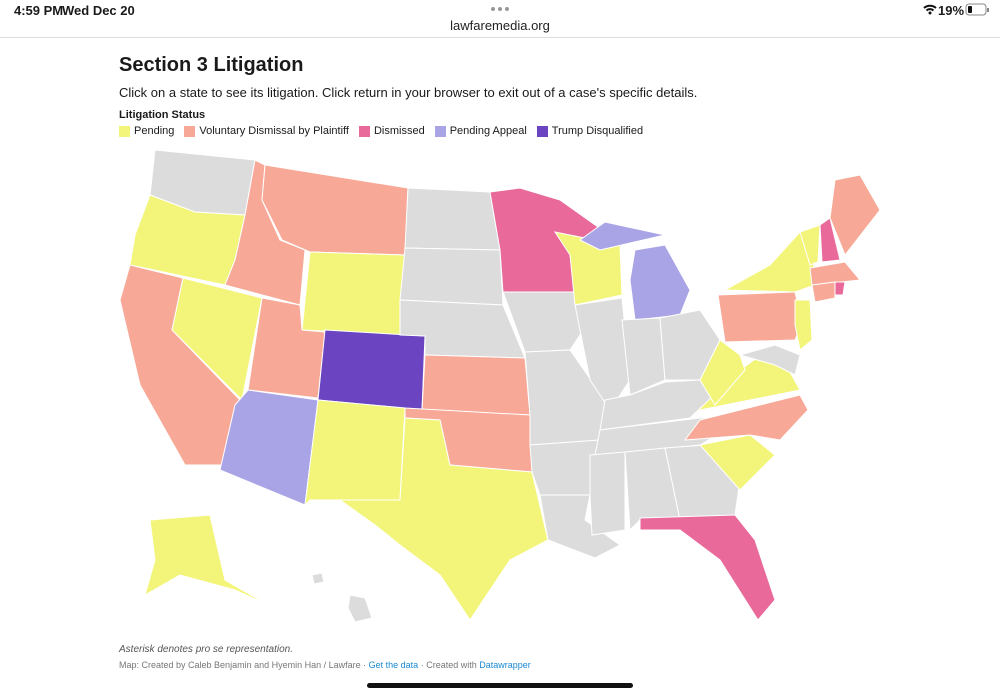 Image resolution: width=1000 pixels, height=694 pixels. Describe the element at coordinates (740, 9) in the screenshot. I see `status-icons` at that location.